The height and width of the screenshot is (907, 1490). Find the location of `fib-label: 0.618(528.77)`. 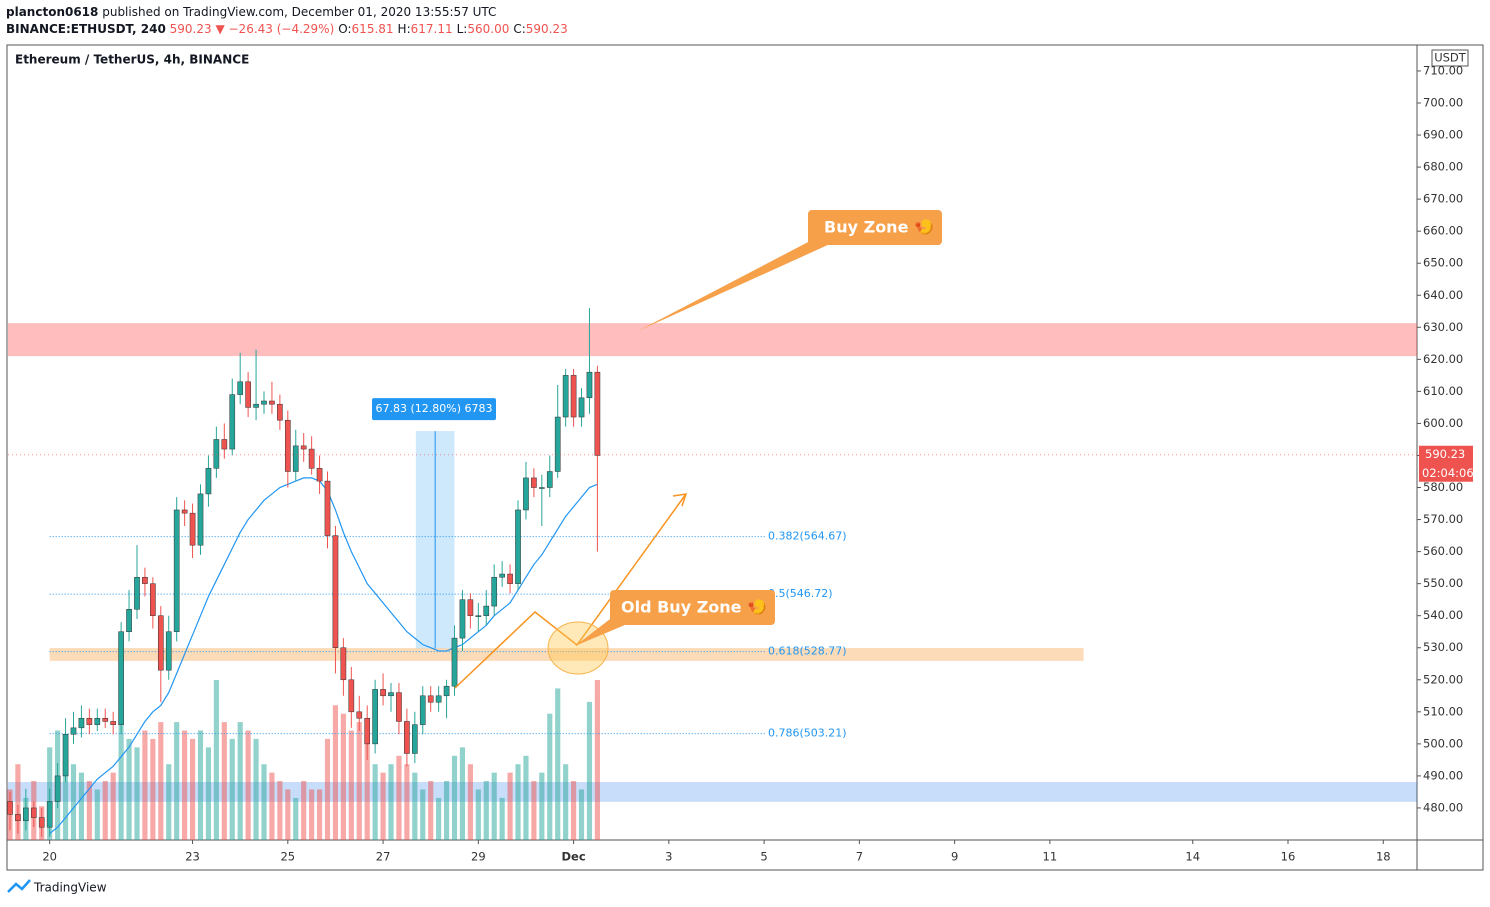

fib-label: 0.618(528.77) is located at coordinates (807, 651).